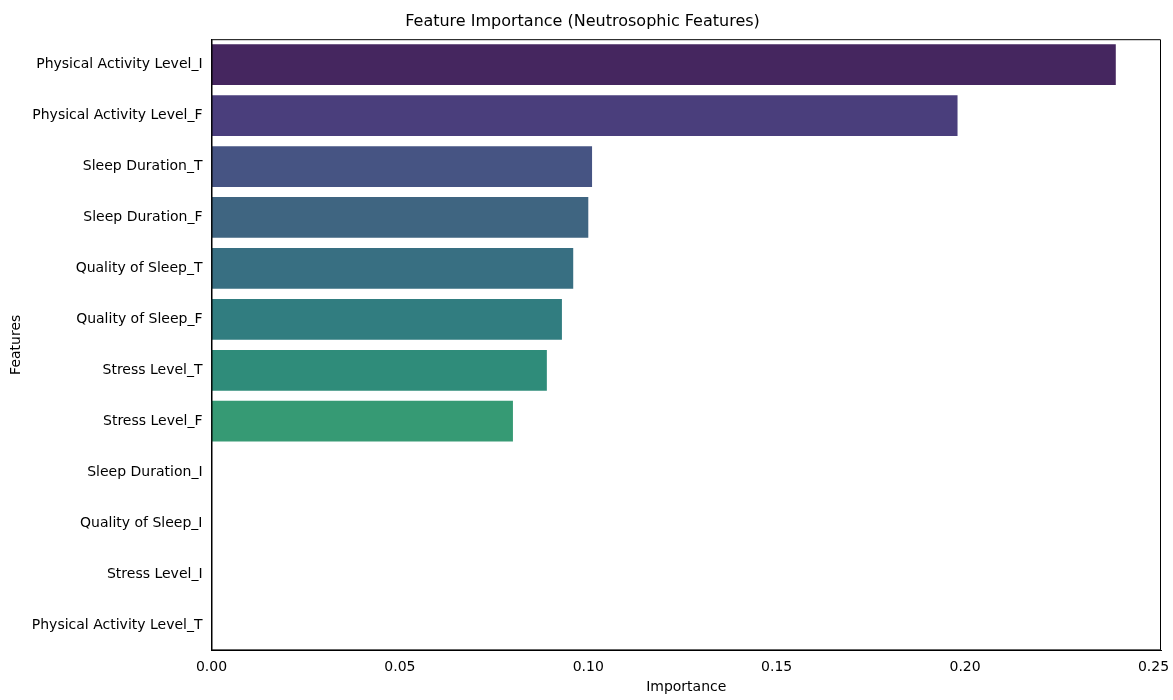 This screenshot has height=700, width=1173. What do you see at coordinates (153, 419) in the screenshot?
I see `y-tick-label: Stress Level_F` at bounding box center [153, 419].